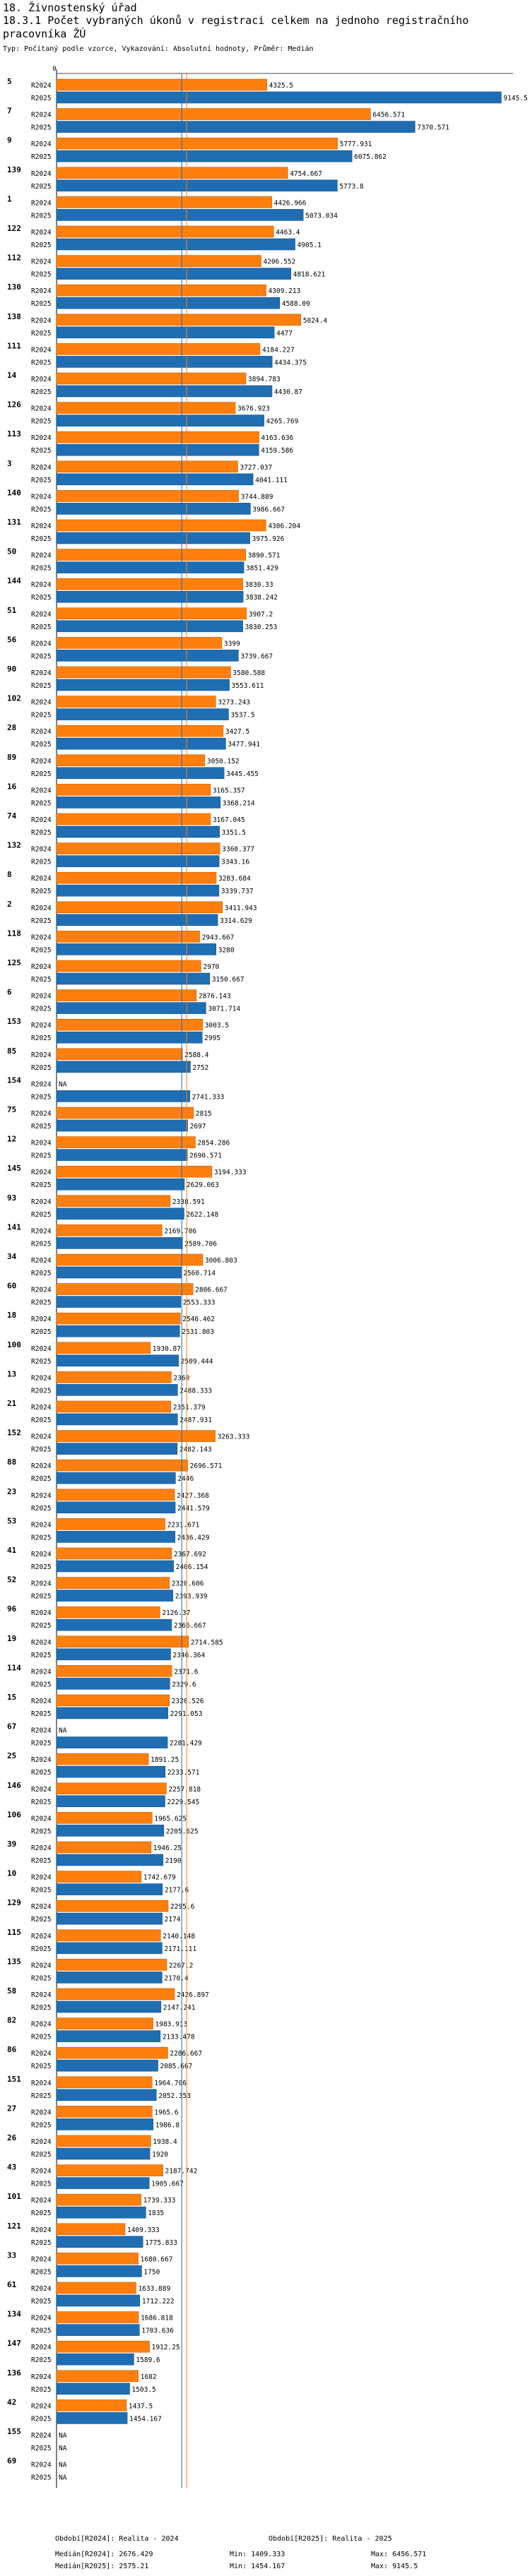 The height and width of the screenshot is (2576, 530). Describe the element at coordinates (14, 169) in the screenshot. I see `category-label: 139` at that location.